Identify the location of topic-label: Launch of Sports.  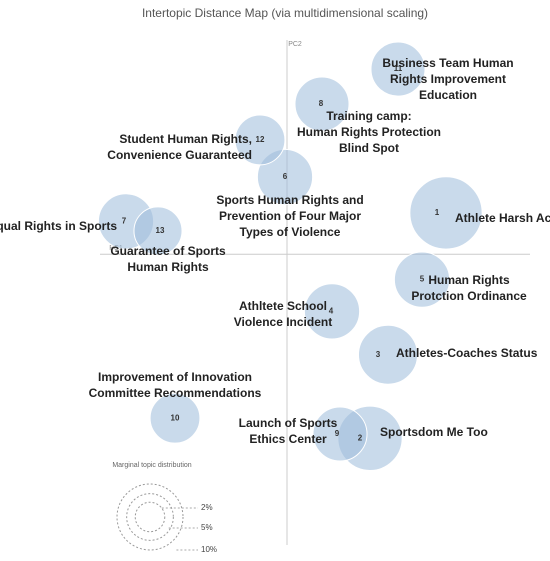
(288, 423).